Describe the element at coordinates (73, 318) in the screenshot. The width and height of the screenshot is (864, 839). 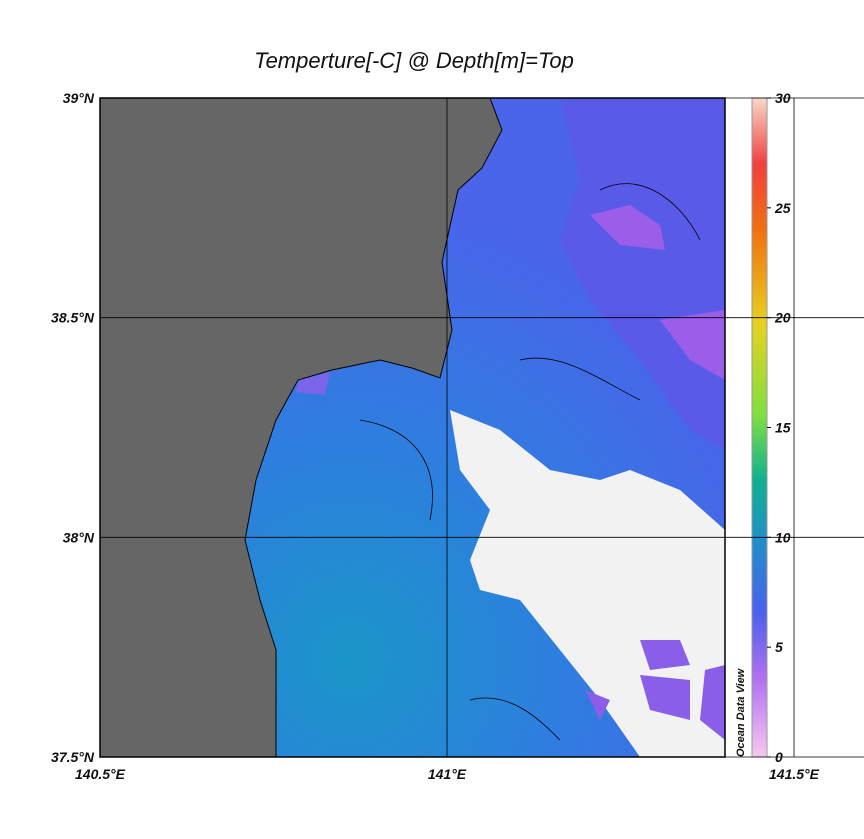
I see `y-tick-label: 38.5°N` at that location.